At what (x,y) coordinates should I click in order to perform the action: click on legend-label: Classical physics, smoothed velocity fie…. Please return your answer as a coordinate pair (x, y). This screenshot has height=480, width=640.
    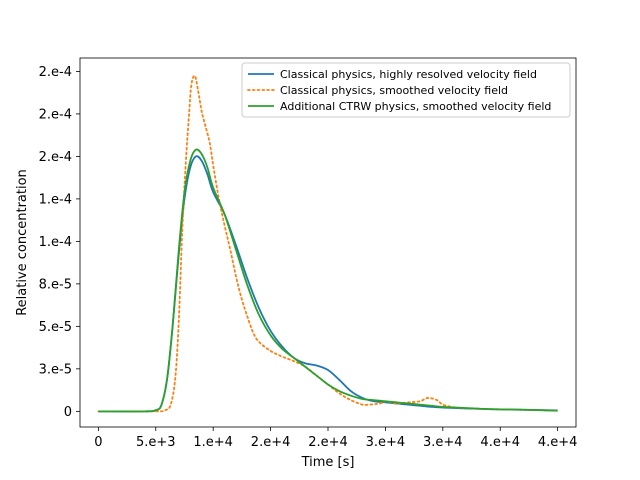
    Looking at the image, I should click on (394, 90).